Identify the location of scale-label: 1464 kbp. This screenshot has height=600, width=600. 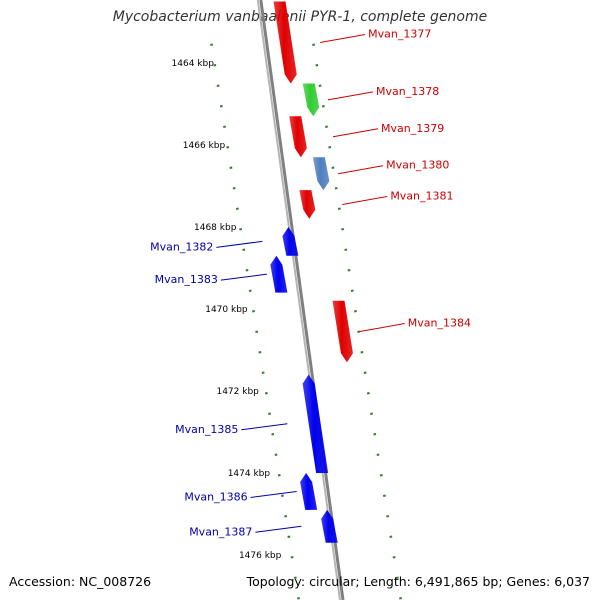
(193, 64).